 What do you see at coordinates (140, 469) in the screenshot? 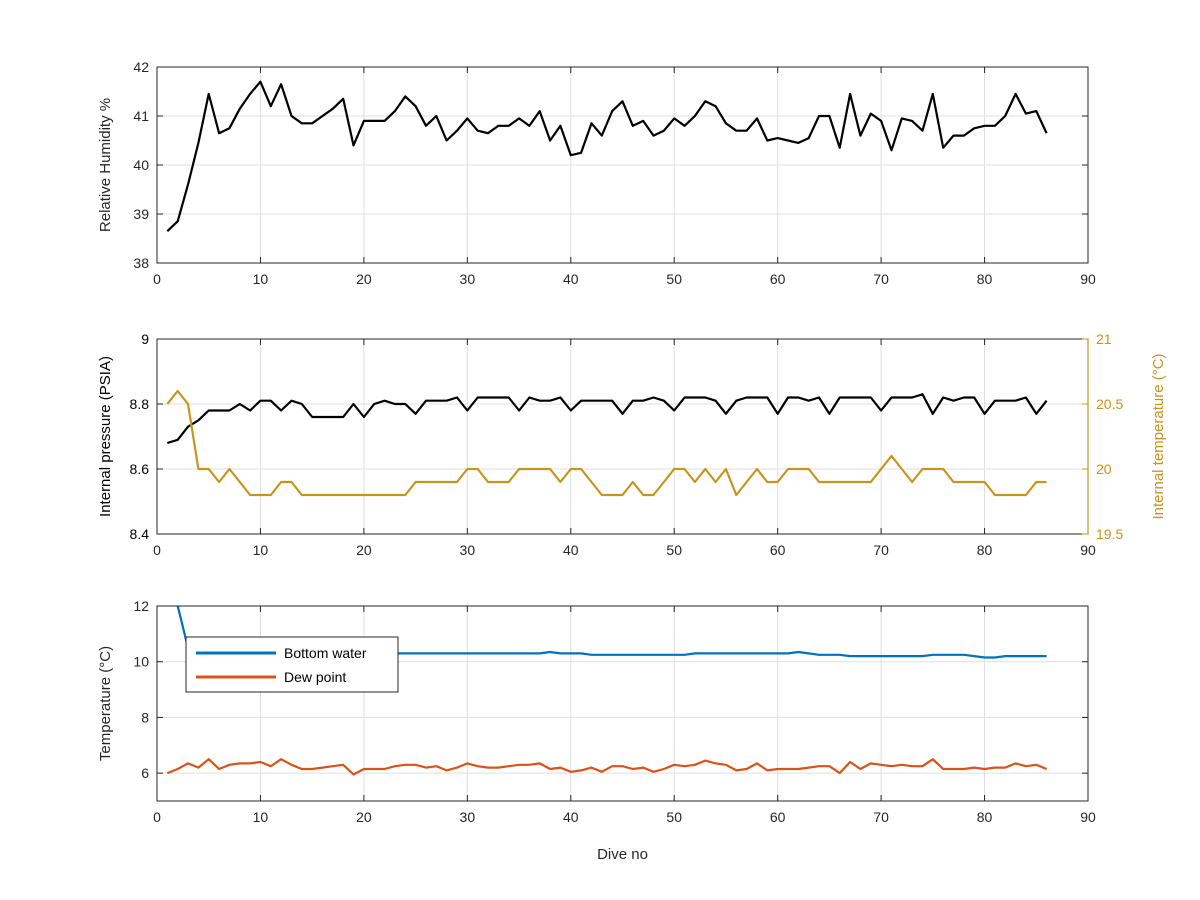
I see `y-tick-label: 8.6` at bounding box center [140, 469].